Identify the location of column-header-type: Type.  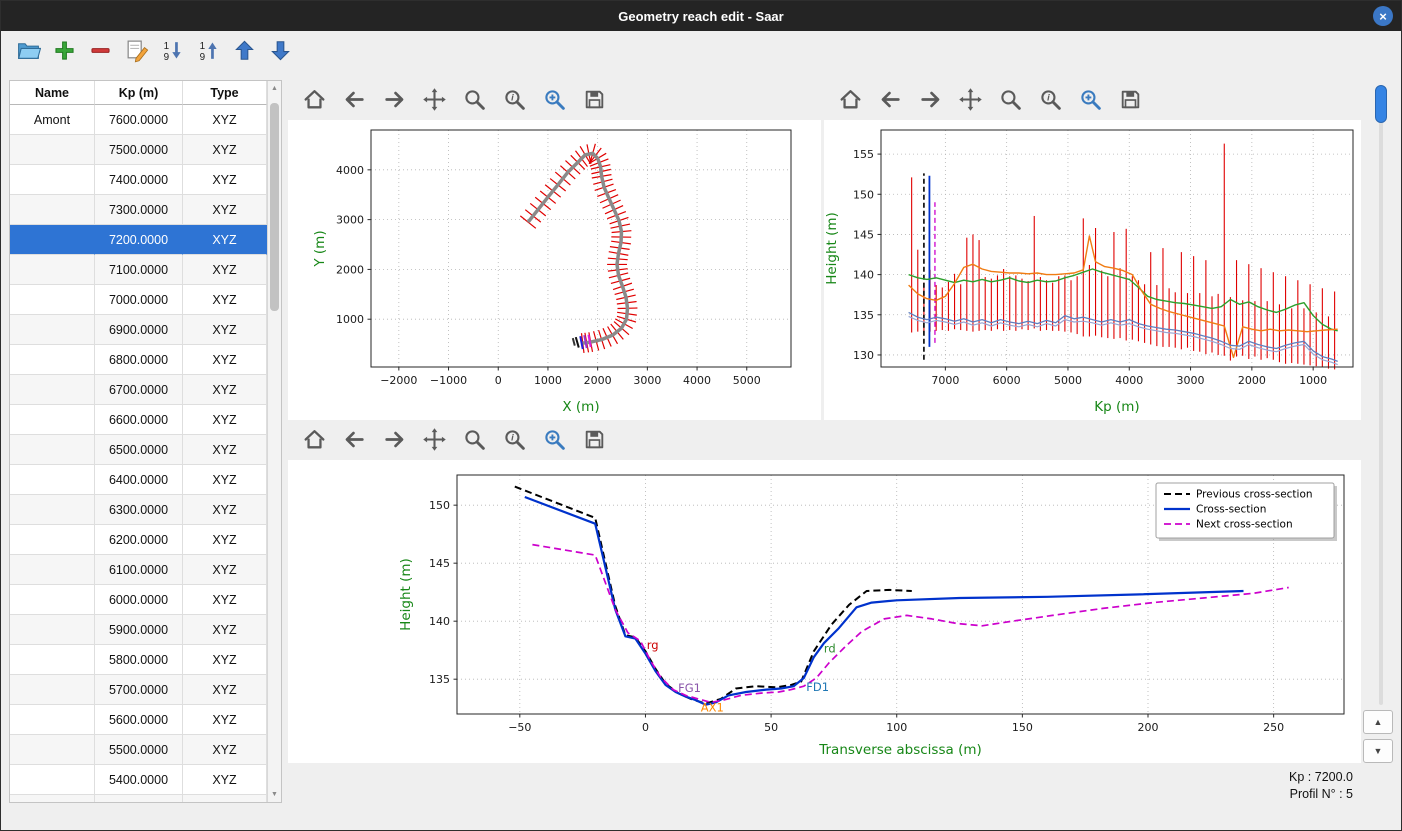
(225, 93).